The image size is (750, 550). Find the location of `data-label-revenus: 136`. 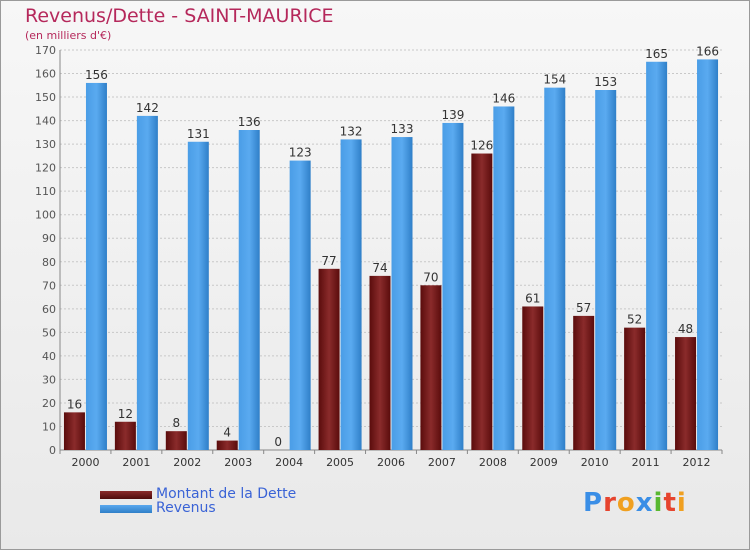

data-label-revenus: 136 is located at coordinates (249, 122).